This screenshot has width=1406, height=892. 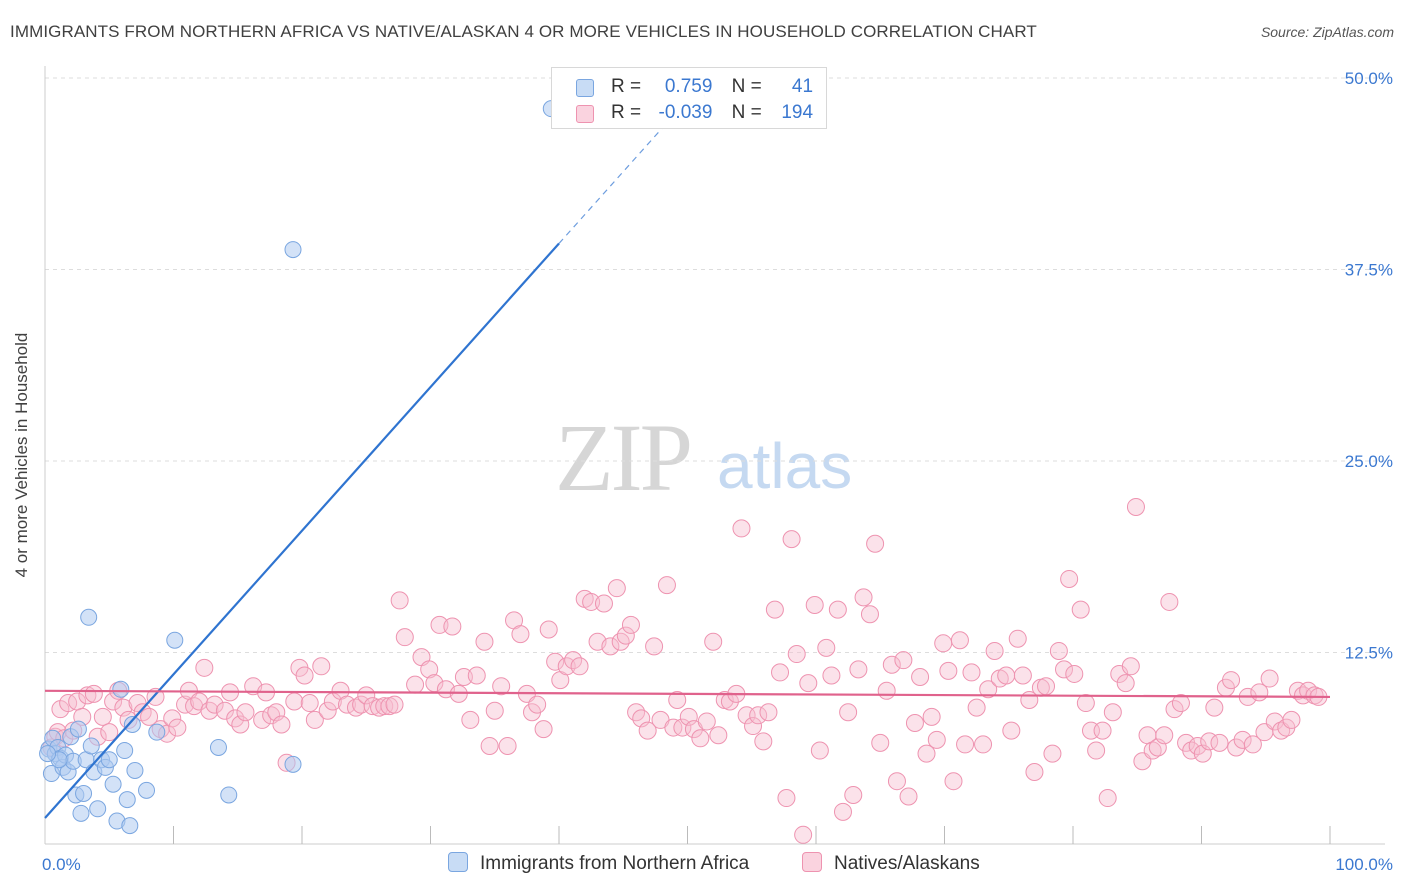 I want to click on y-axis-label: 4 or more Vehicles in Household, so click(x=21, y=455).